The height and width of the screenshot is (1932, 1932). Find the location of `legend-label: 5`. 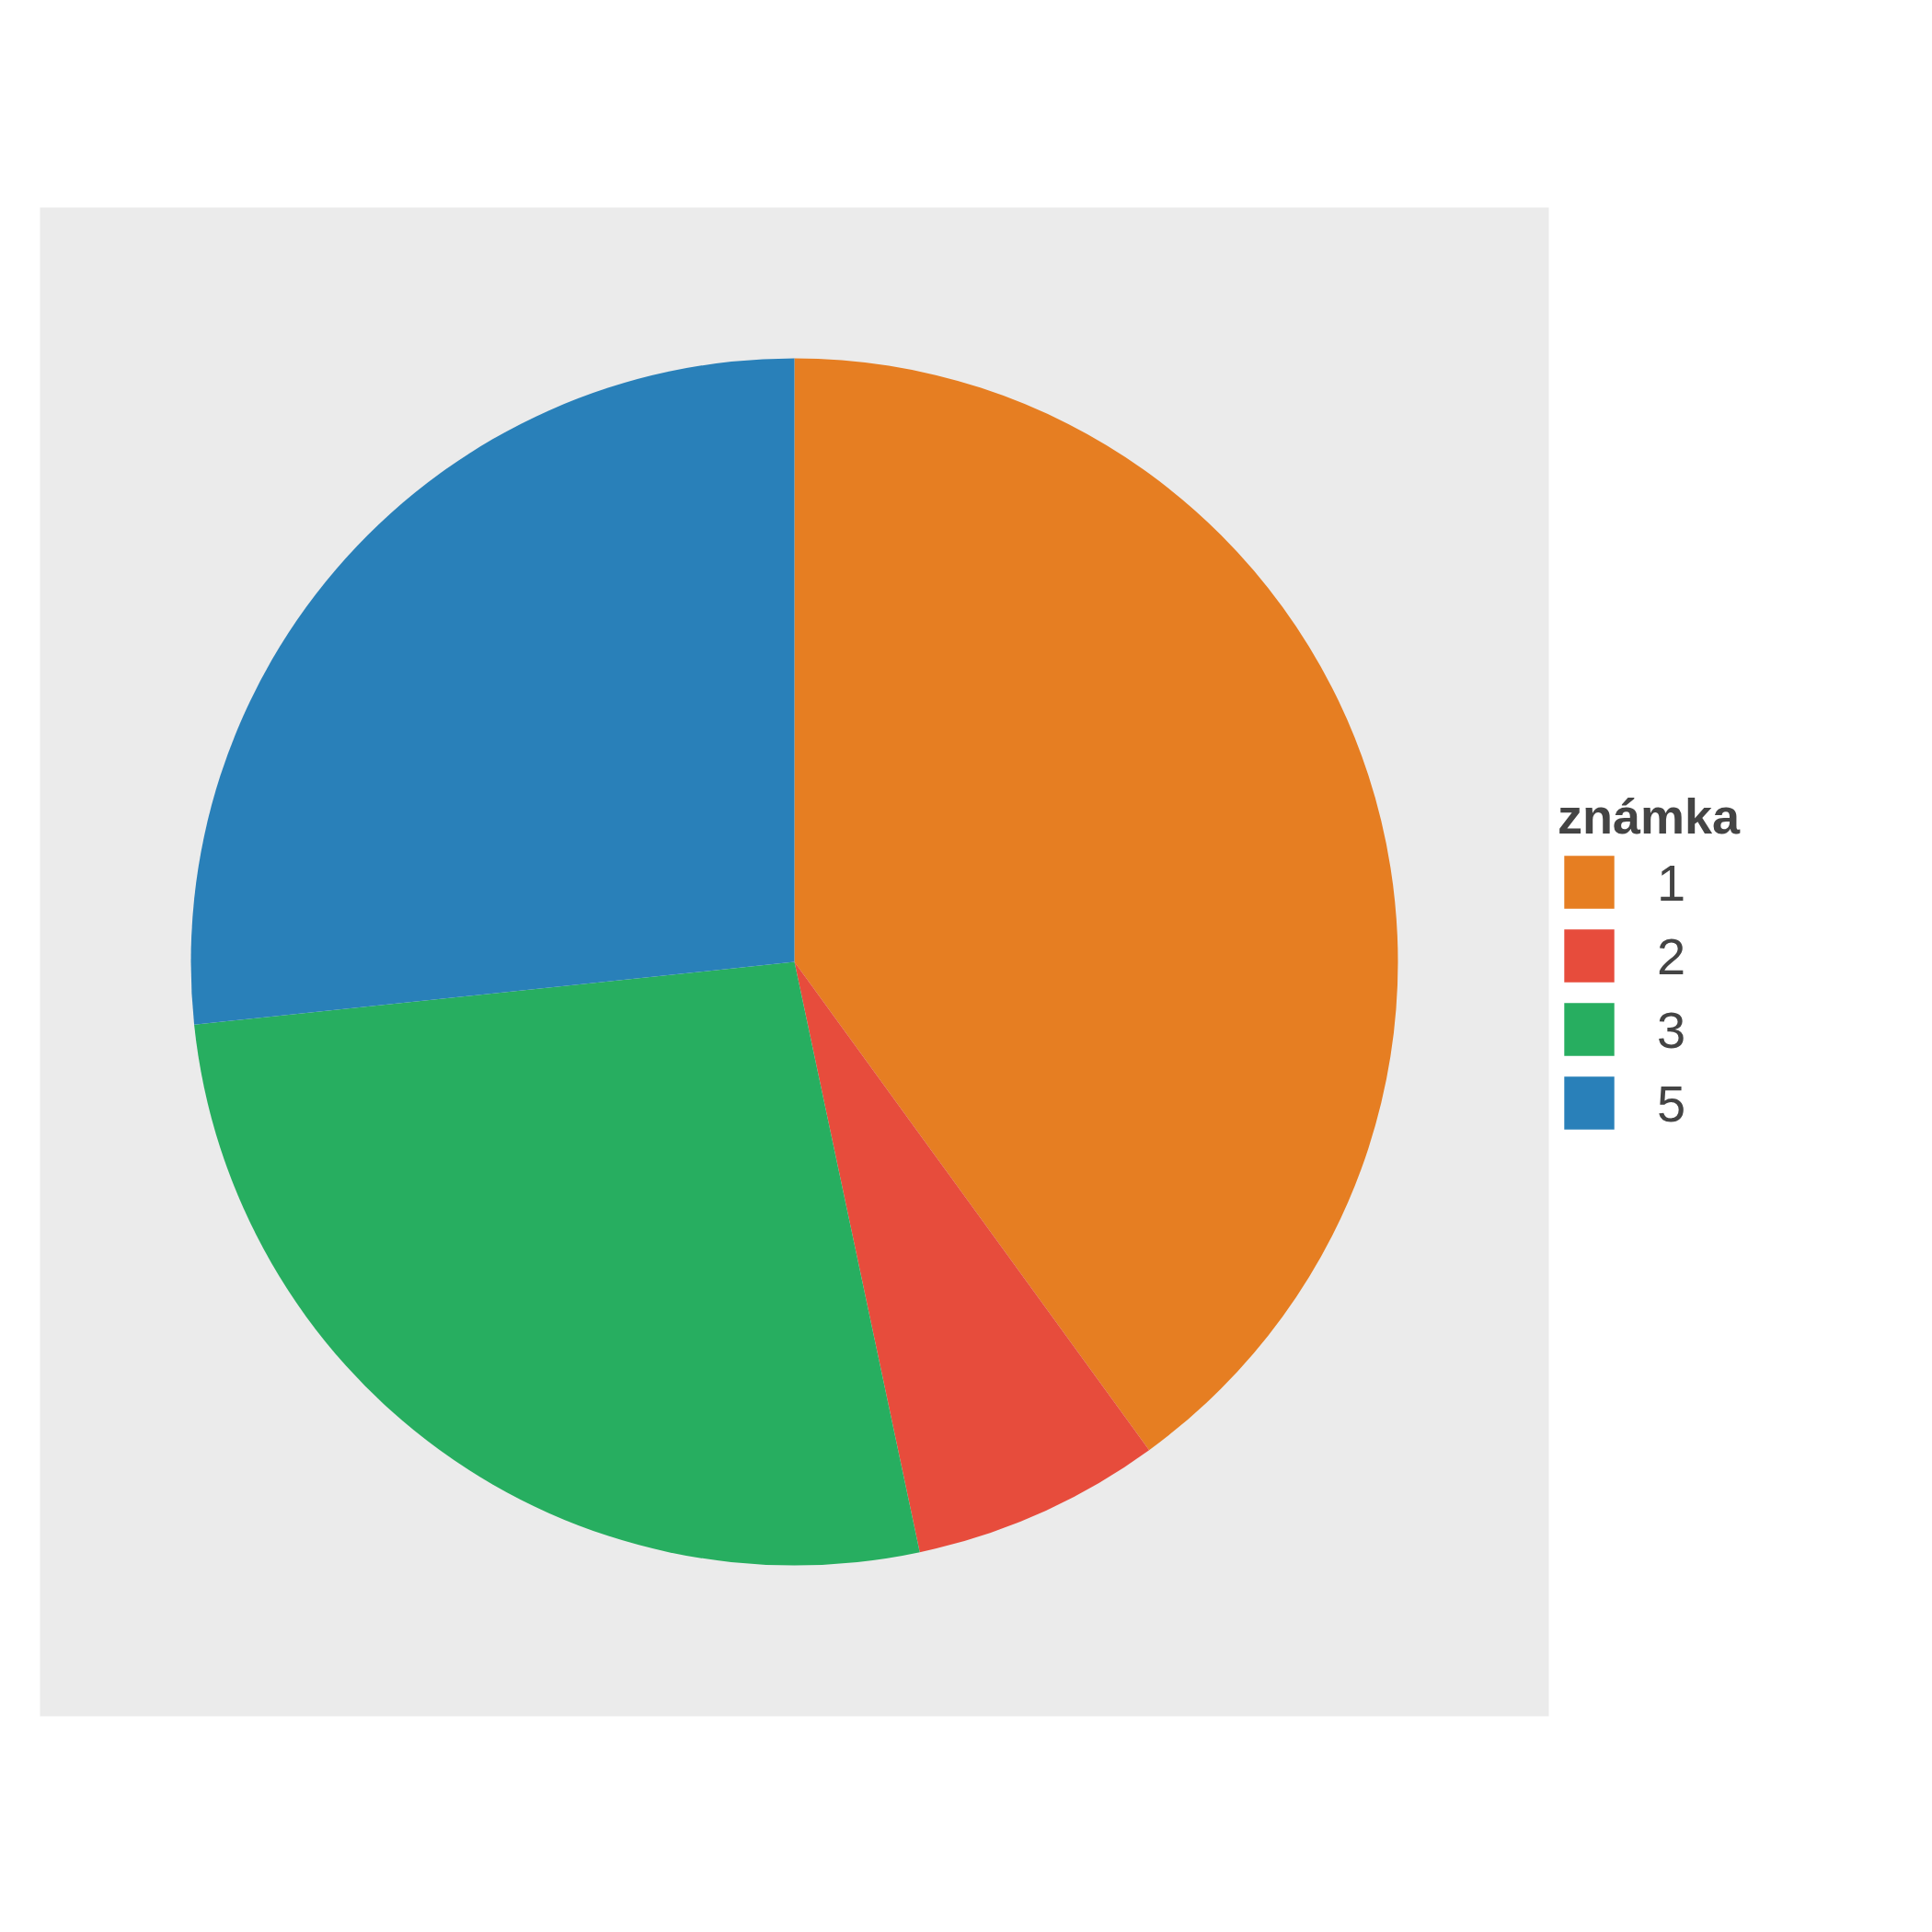

legend-label: 5 is located at coordinates (1671, 1103).